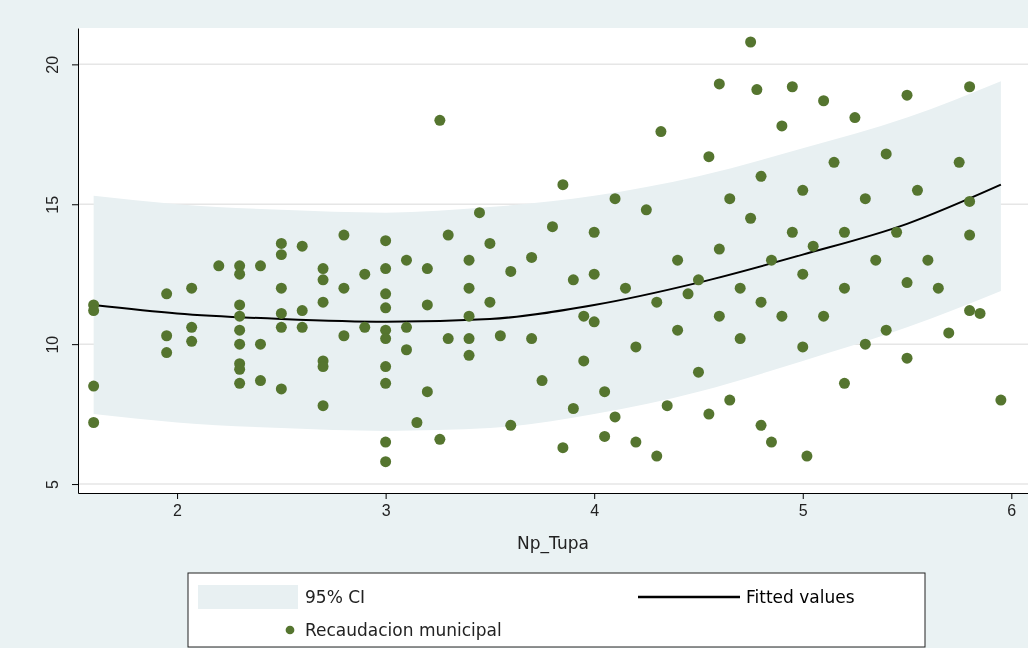  I want to click on x-tick-label: 2, so click(178, 511).